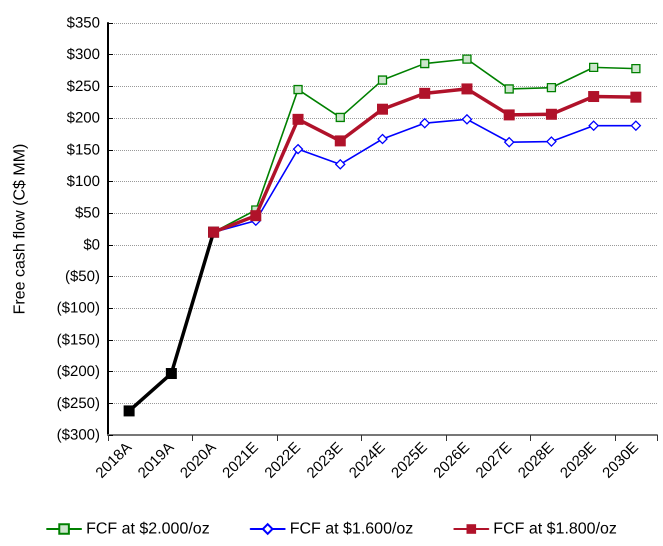 The width and height of the screenshot is (663, 546). What do you see at coordinates (78, 403) in the screenshot?
I see `y-tick-label: ($250)` at bounding box center [78, 403].